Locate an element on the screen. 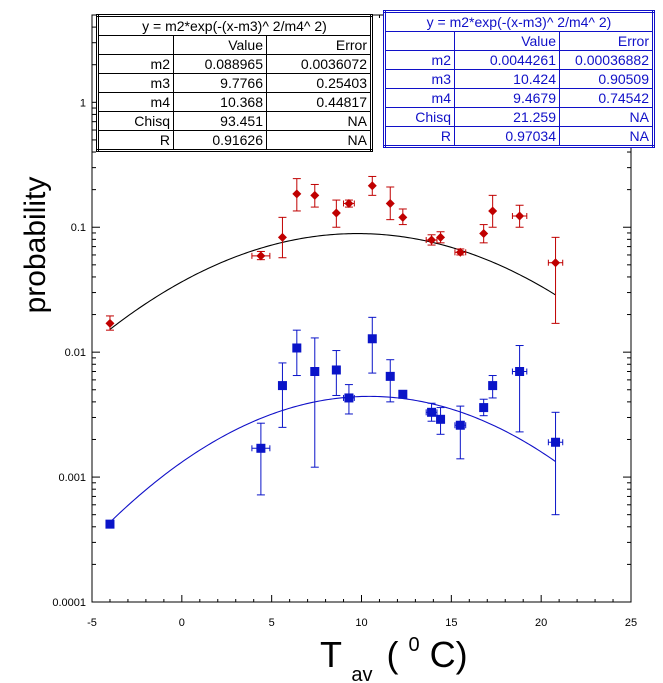  x-tick-label: -5 is located at coordinates (92, 623).